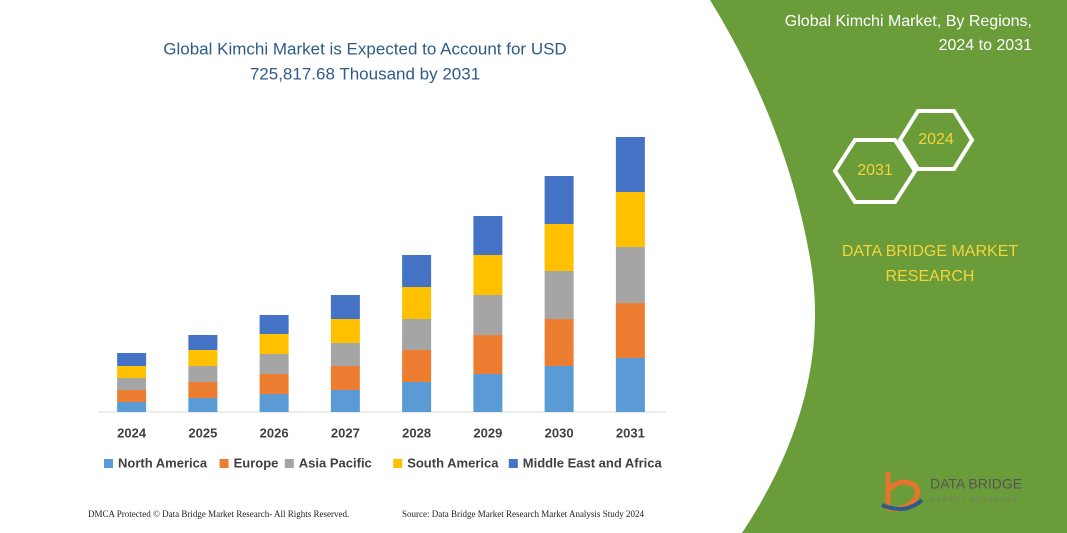  What do you see at coordinates (976, 484) in the screenshot?
I see `logo-name: DATA BRIDGE` at bounding box center [976, 484].